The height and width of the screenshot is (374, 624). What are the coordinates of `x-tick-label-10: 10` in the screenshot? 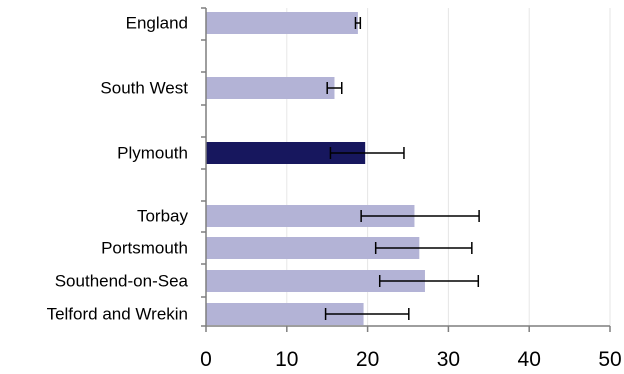 It's located at (286, 359).